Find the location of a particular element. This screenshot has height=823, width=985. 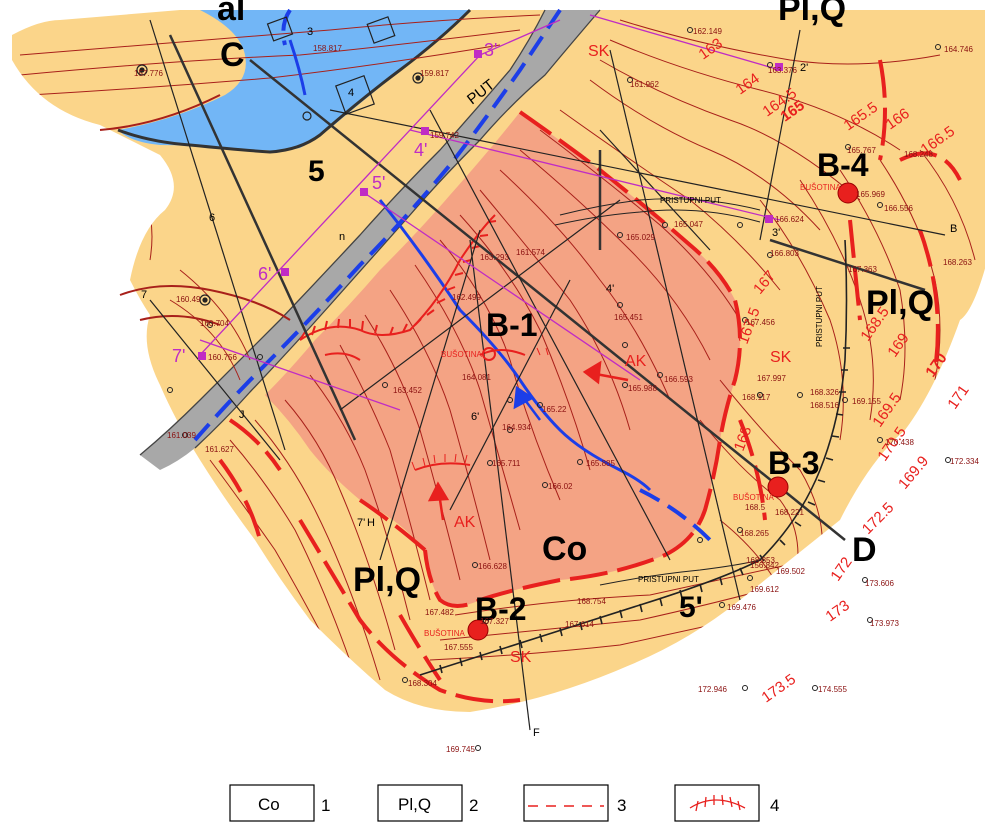

spot-height: 173.606 is located at coordinates (879, 583).